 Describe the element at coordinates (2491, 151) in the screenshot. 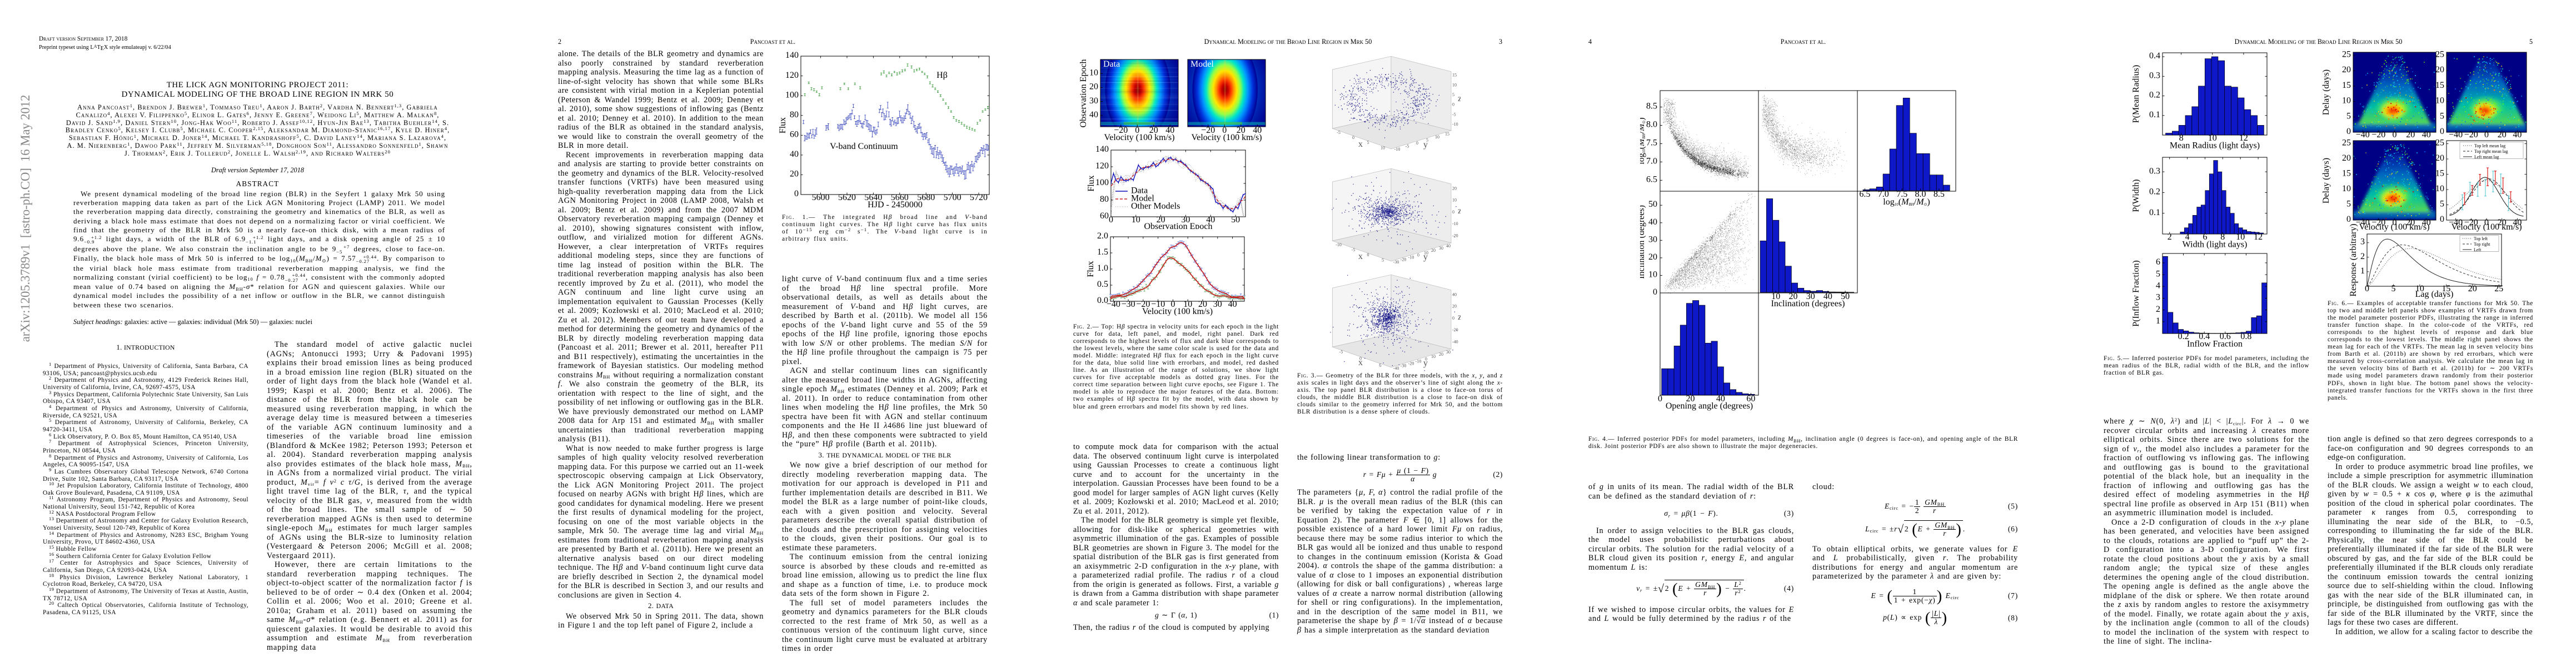

I see `svg-text: Top right mean lag` at that location.